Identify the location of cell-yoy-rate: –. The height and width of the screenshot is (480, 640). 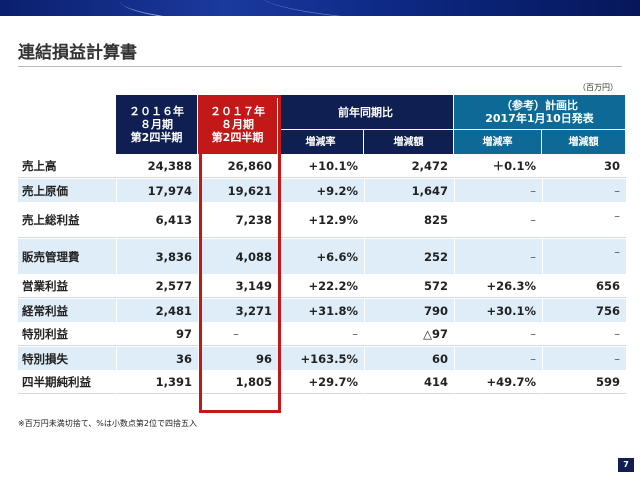
(321, 334).